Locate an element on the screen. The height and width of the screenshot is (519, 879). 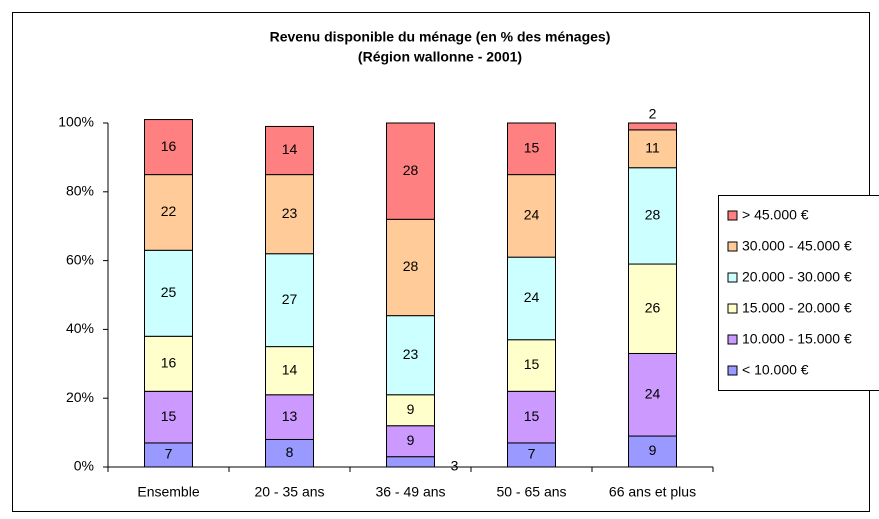
data-label: 25 is located at coordinates (169, 292).